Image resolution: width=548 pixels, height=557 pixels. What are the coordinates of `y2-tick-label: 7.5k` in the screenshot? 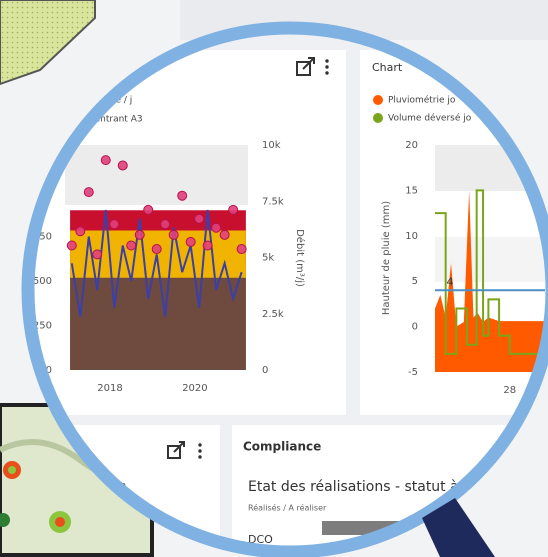 It's located at (273, 201).